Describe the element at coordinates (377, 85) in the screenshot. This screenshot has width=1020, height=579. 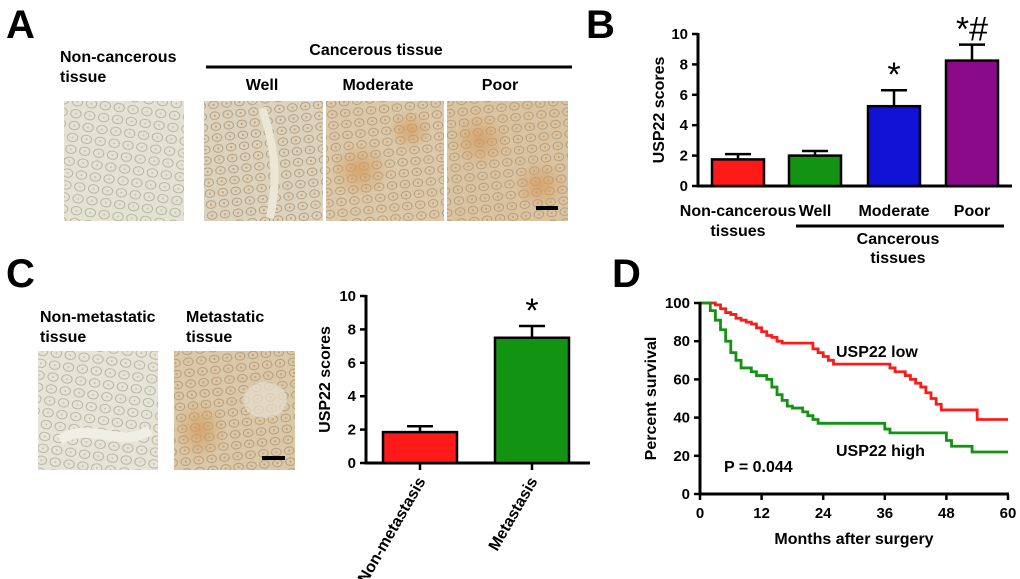
I see `column-label-moderate: Moderate` at that location.